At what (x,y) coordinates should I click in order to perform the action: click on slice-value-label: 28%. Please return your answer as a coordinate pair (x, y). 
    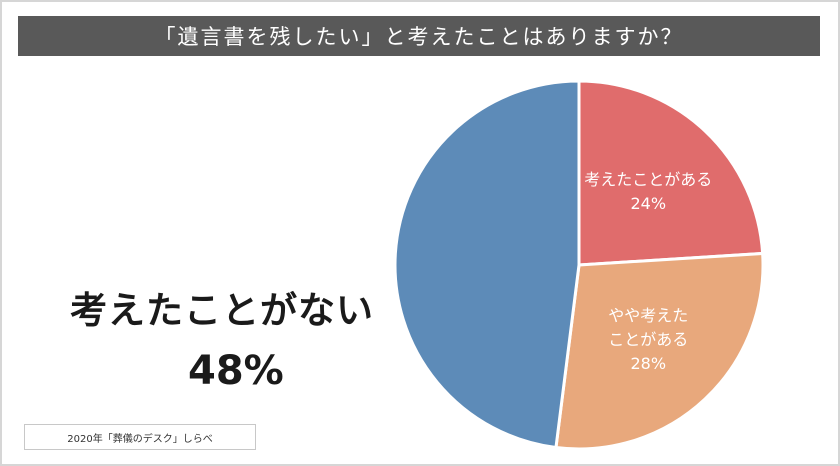
    Looking at the image, I should click on (648, 363).